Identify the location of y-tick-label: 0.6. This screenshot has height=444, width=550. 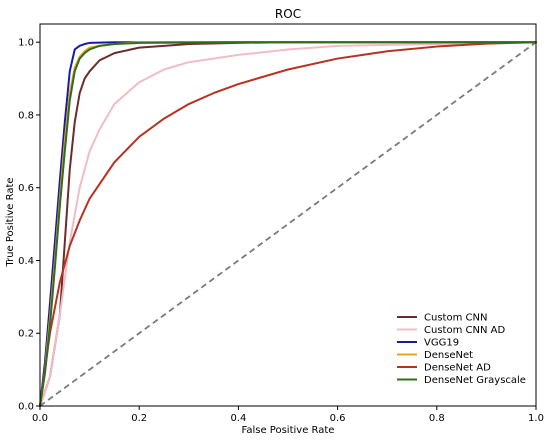
(26, 188).